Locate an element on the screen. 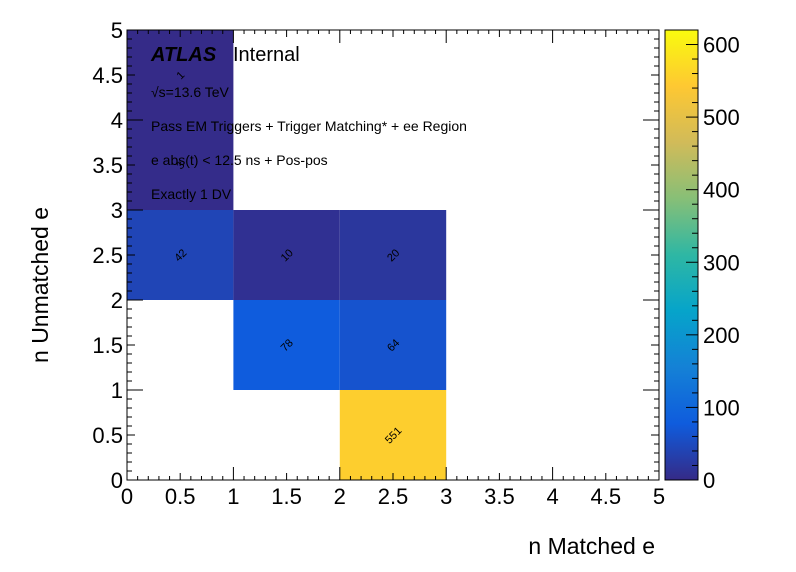 The height and width of the screenshot is (572, 796). y-tick-label: 0.5 is located at coordinates (107, 435).